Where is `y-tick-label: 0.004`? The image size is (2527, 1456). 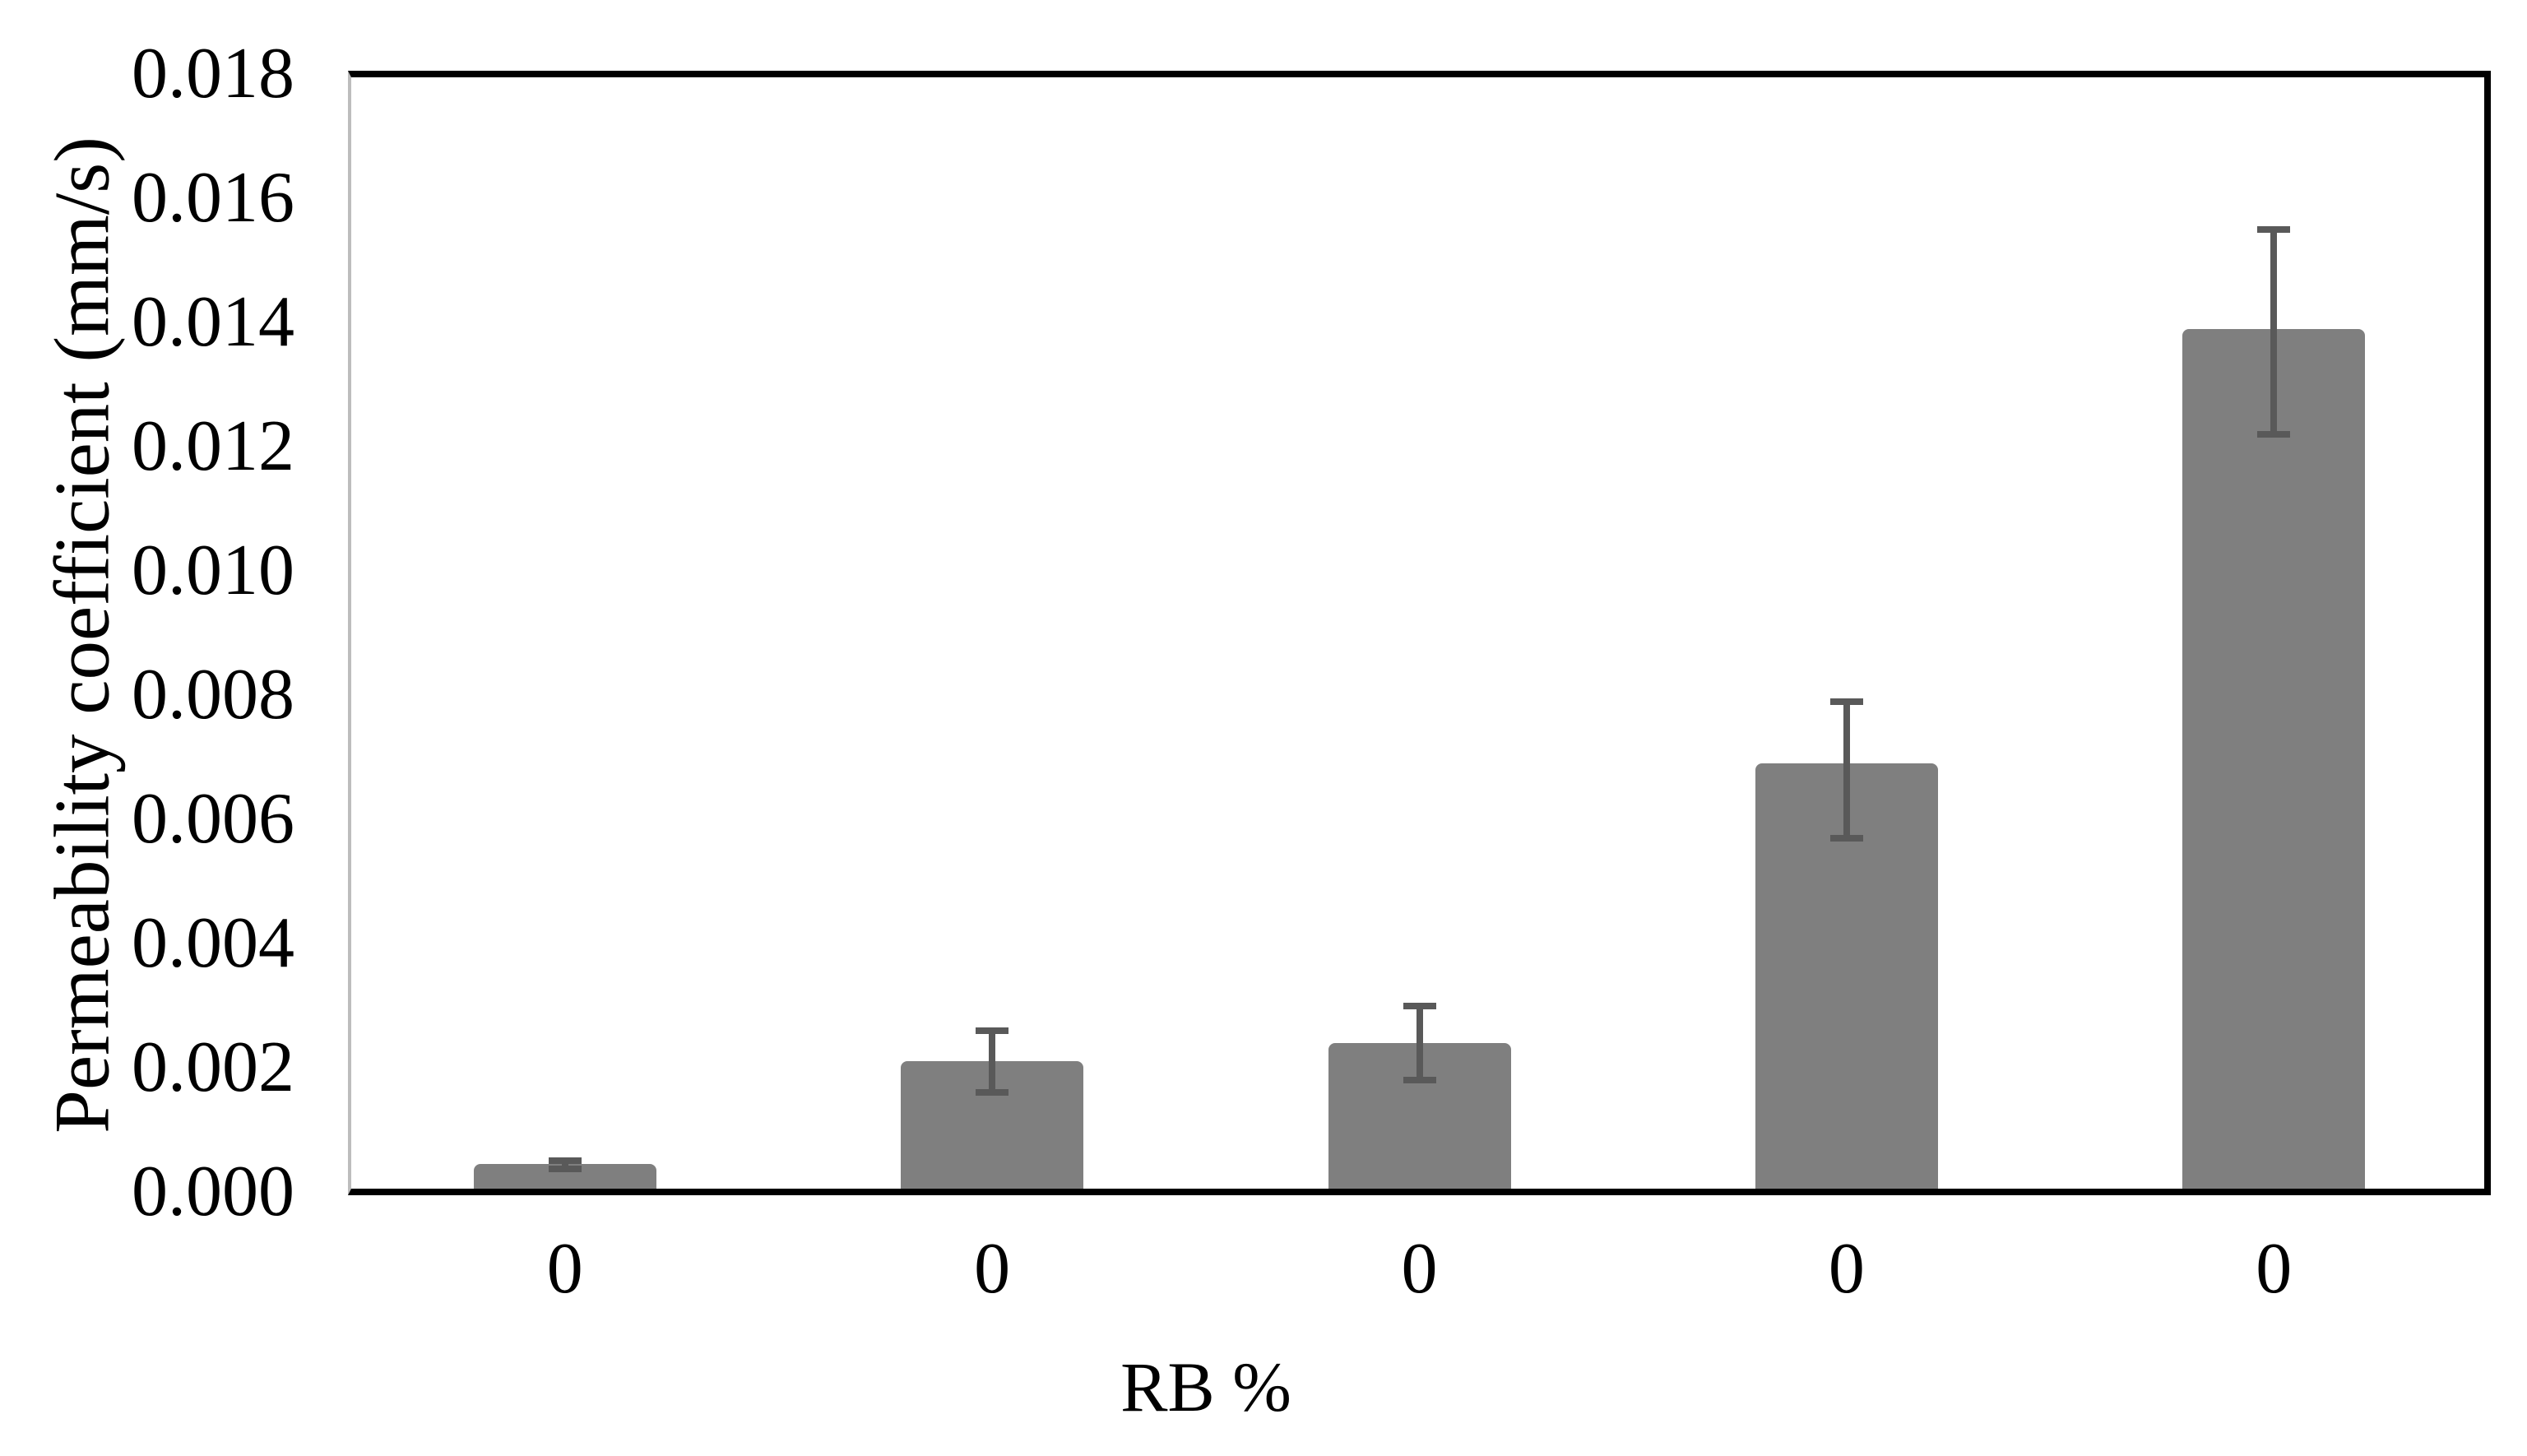
y-tick-label: 0.004 is located at coordinates (213, 943).